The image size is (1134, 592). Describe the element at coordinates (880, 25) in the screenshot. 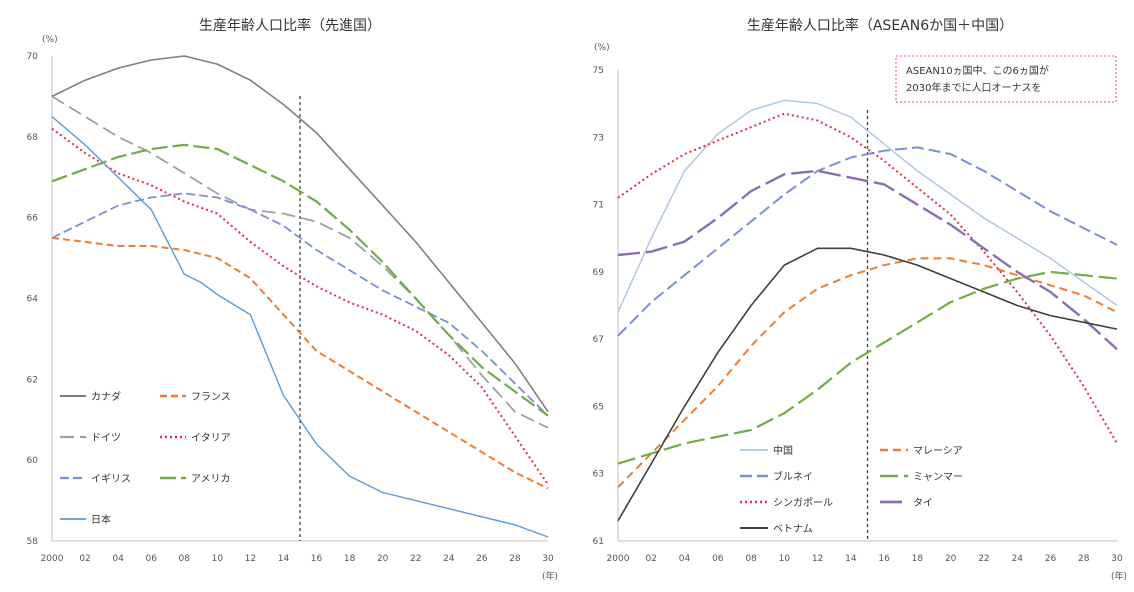

I see `chart-title: 生産年齢人口比率（ASEAN6か国＋中国）` at that location.